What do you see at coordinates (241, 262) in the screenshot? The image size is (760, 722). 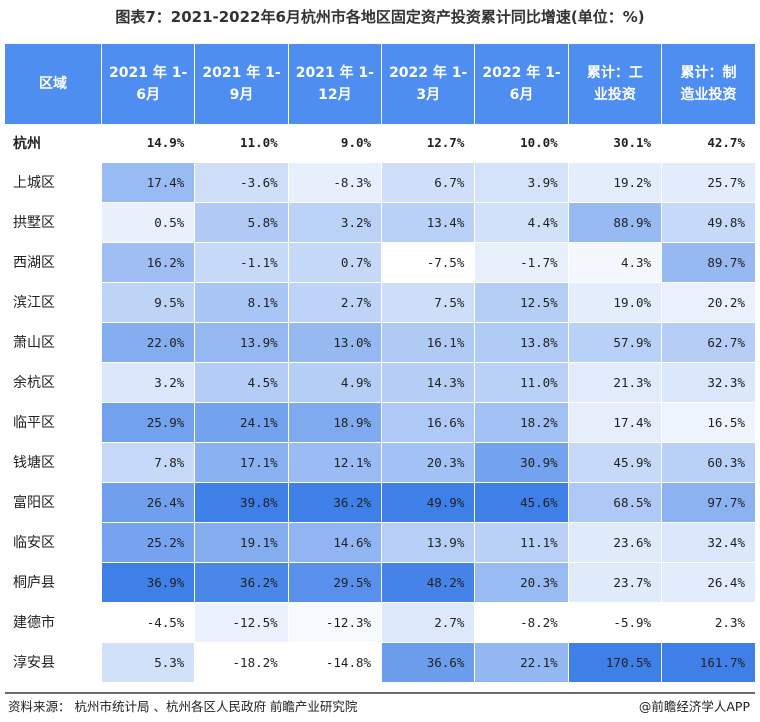 I see `value-cell: -1.1%` at bounding box center [241, 262].